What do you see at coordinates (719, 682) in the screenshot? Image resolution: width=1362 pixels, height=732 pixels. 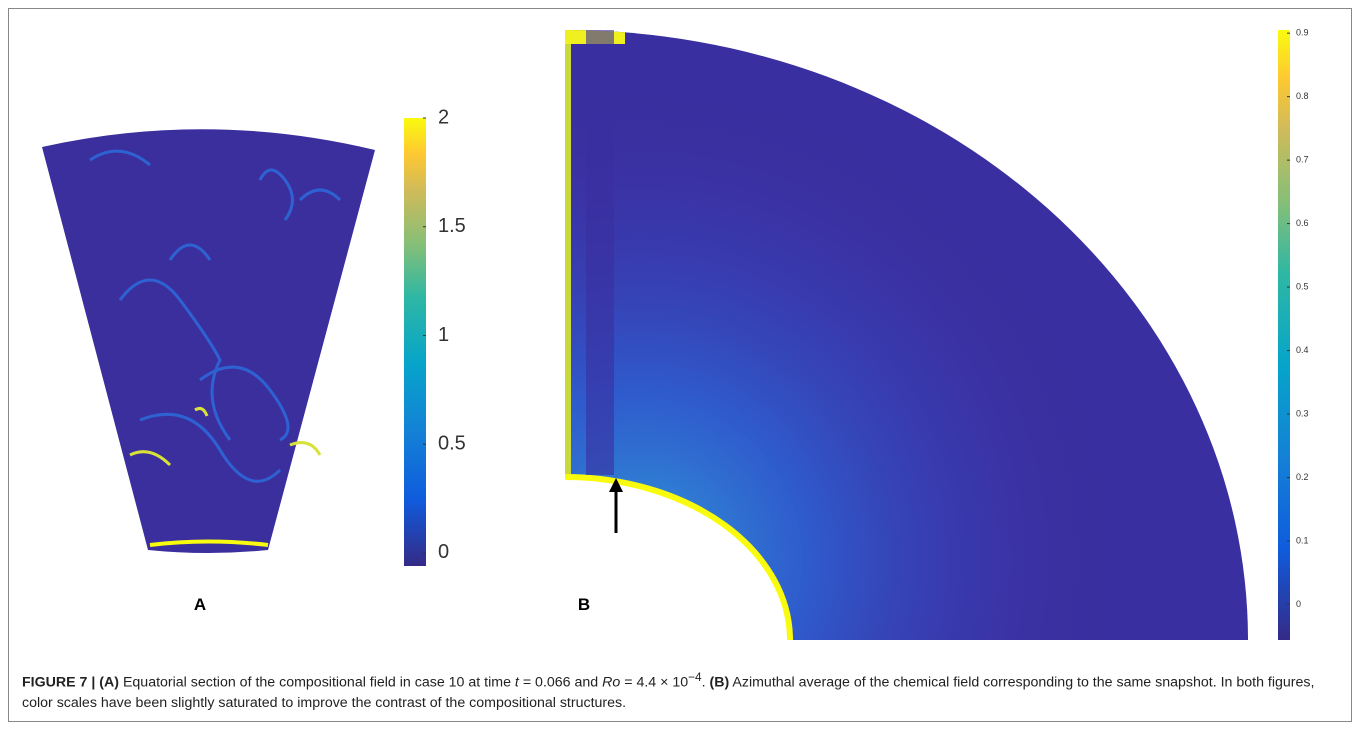 I see `caption-marker: (B)` at bounding box center [719, 682].